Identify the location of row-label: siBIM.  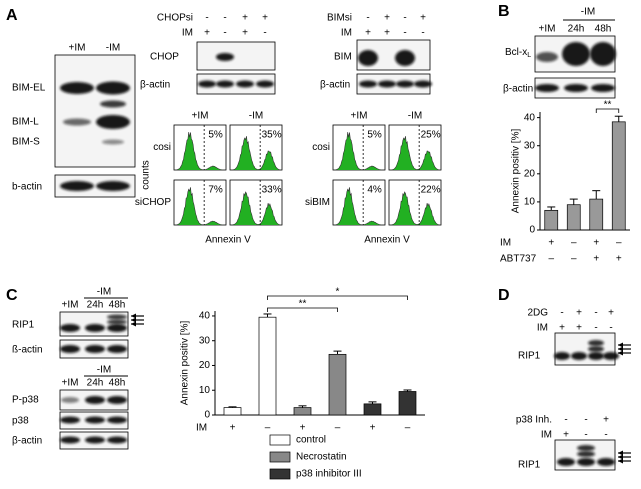
(317, 202).